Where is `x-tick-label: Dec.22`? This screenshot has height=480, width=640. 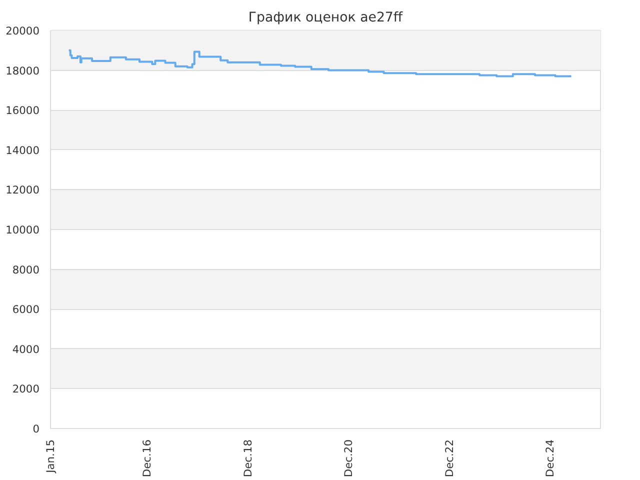
x-tick-label: Dec.22 is located at coordinates (449, 458).